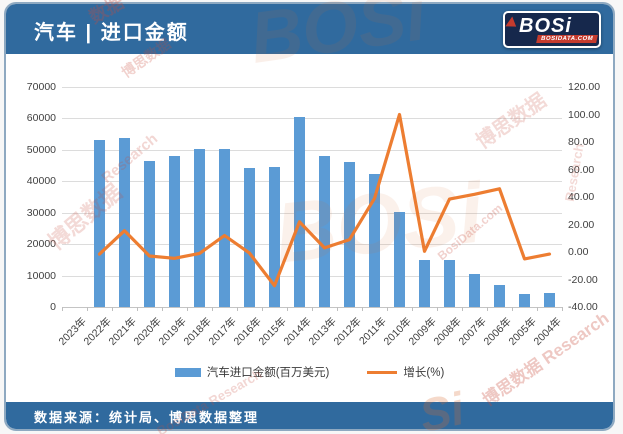 Image resolution: width=623 pixels, height=434 pixels. I want to click on bar-2019年, so click(174, 231).